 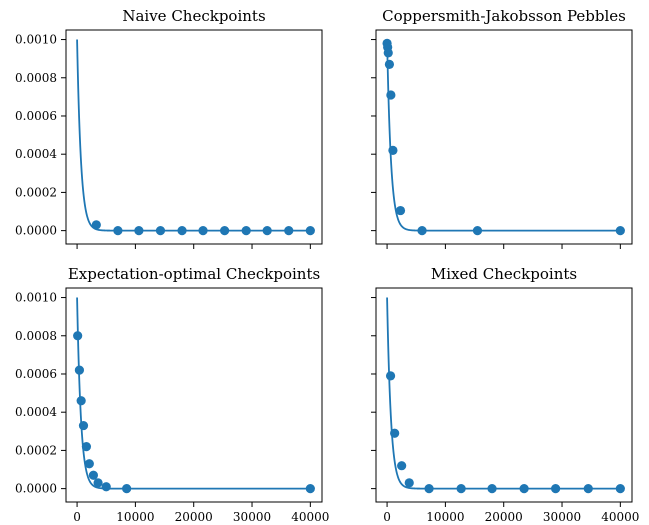 What do you see at coordinates (504, 274) in the screenshot?
I see `subplot-title: Mixed Checkpoints` at bounding box center [504, 274].